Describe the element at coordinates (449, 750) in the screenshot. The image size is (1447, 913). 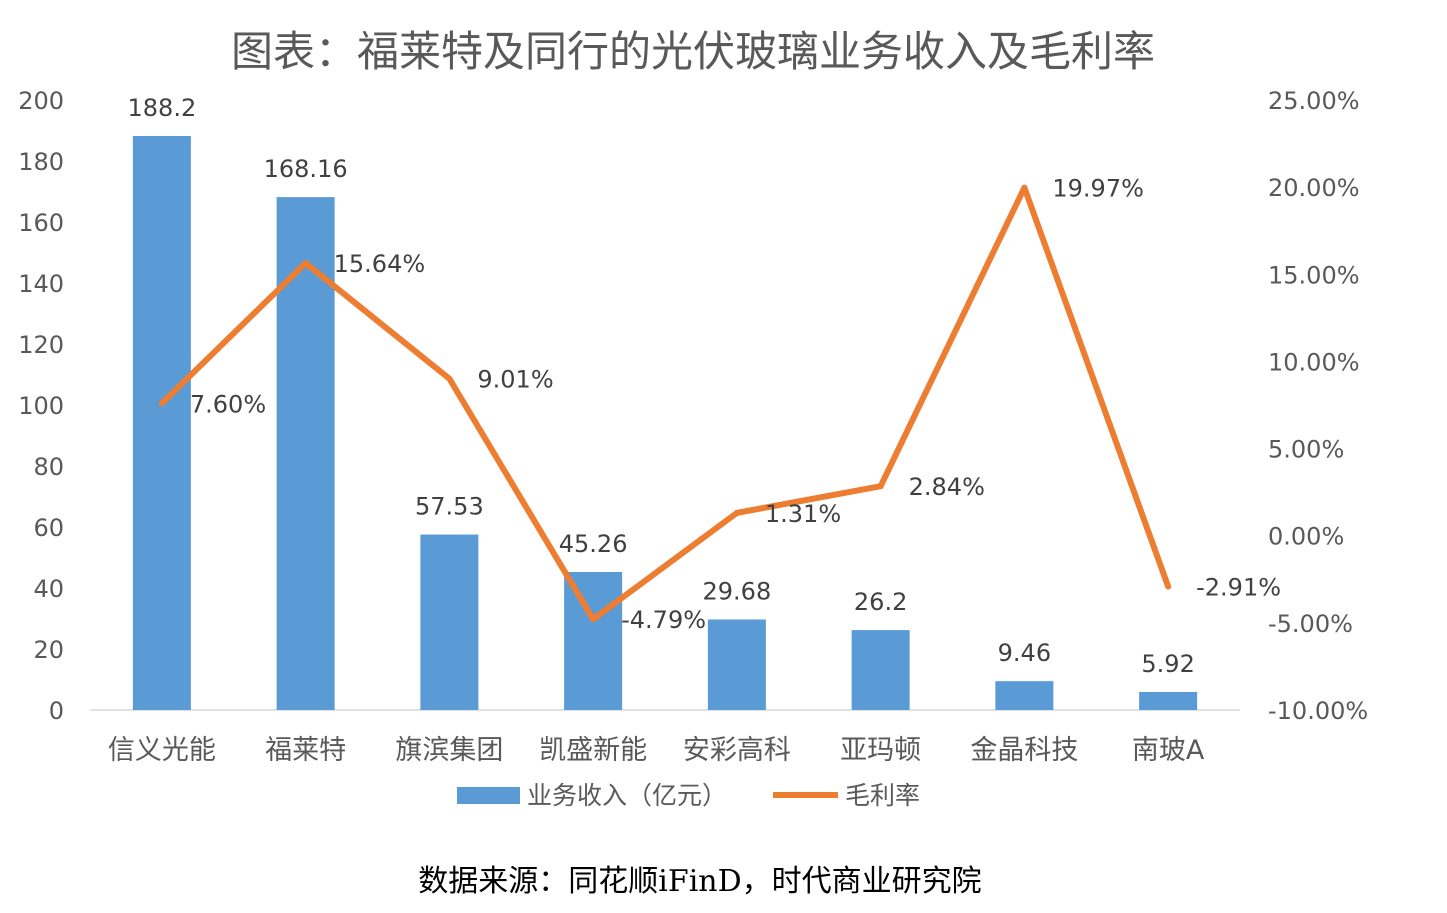
I see `category-label: 旗滨集团` at that location.